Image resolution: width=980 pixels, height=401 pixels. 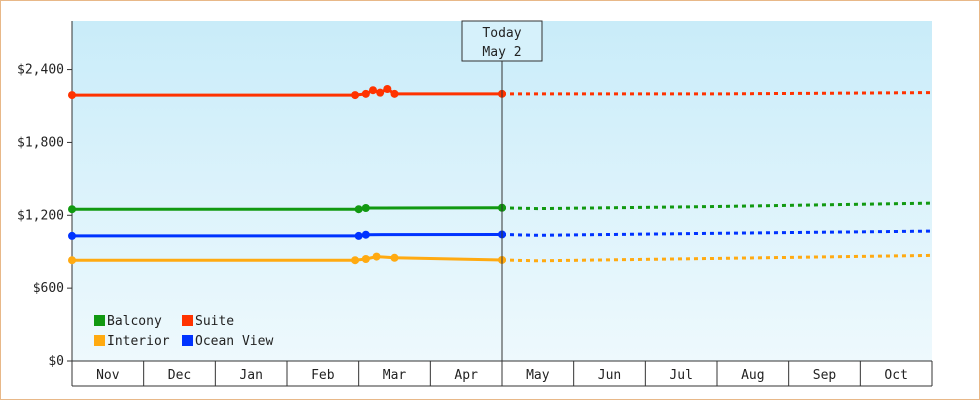 I want to click on today-label-line2: May 2, so click(x=501, y=52).